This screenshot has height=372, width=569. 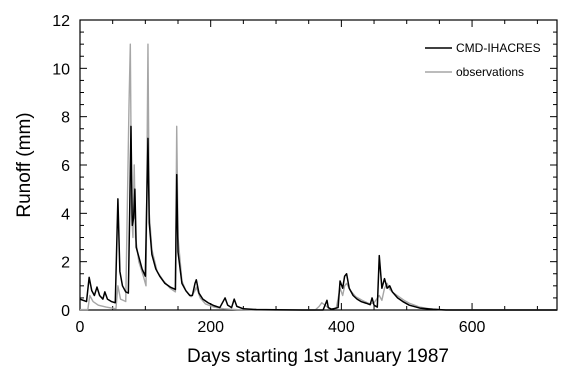 What do you see at coordinates (210, 327) in the screenshot?
I see `x-tick-label: 200` at bounding box center [210, 327].